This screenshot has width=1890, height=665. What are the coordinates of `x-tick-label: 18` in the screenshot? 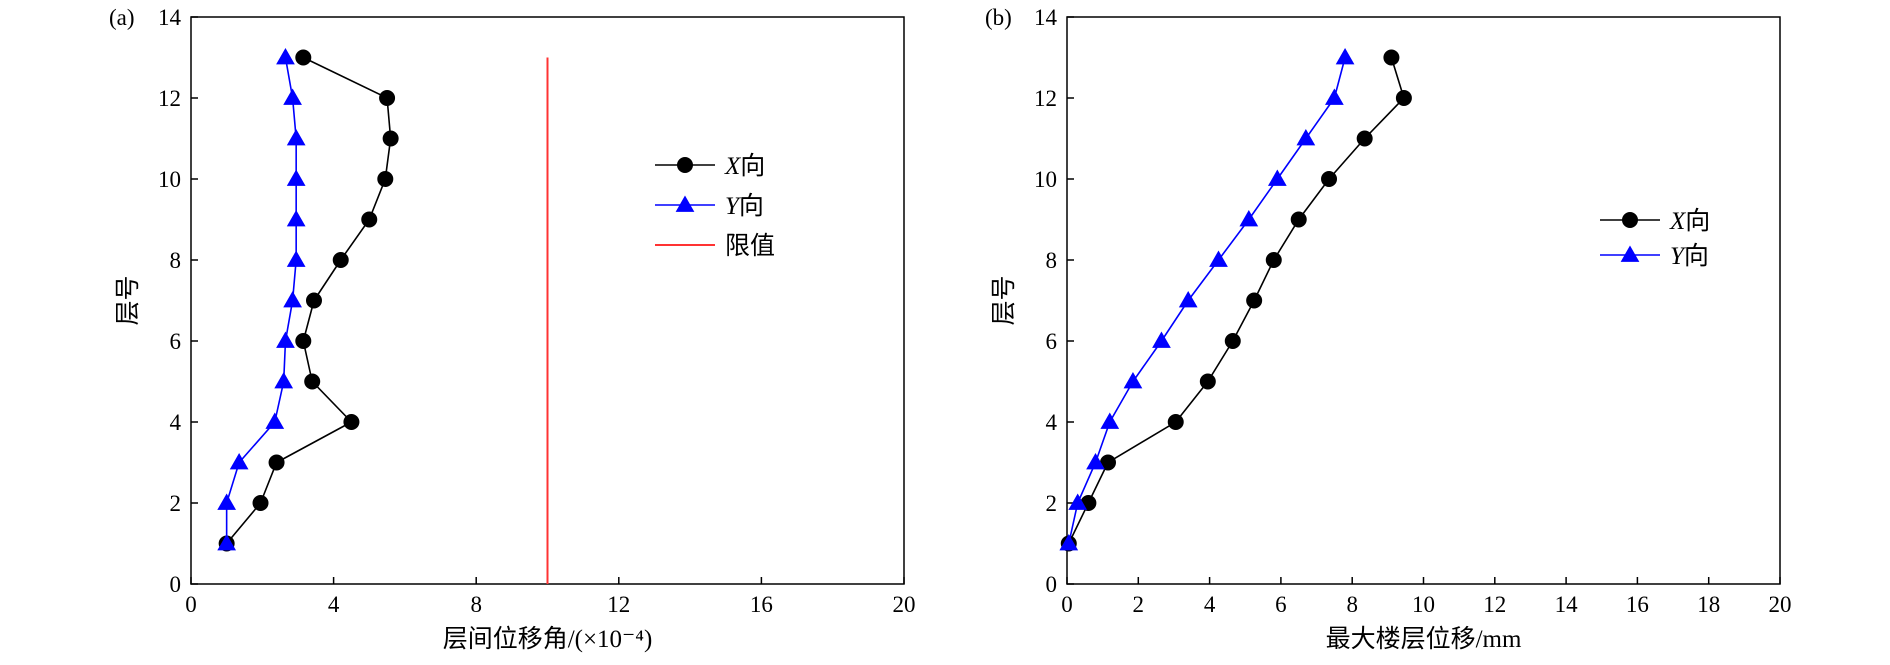 It's located at (1708, 604).